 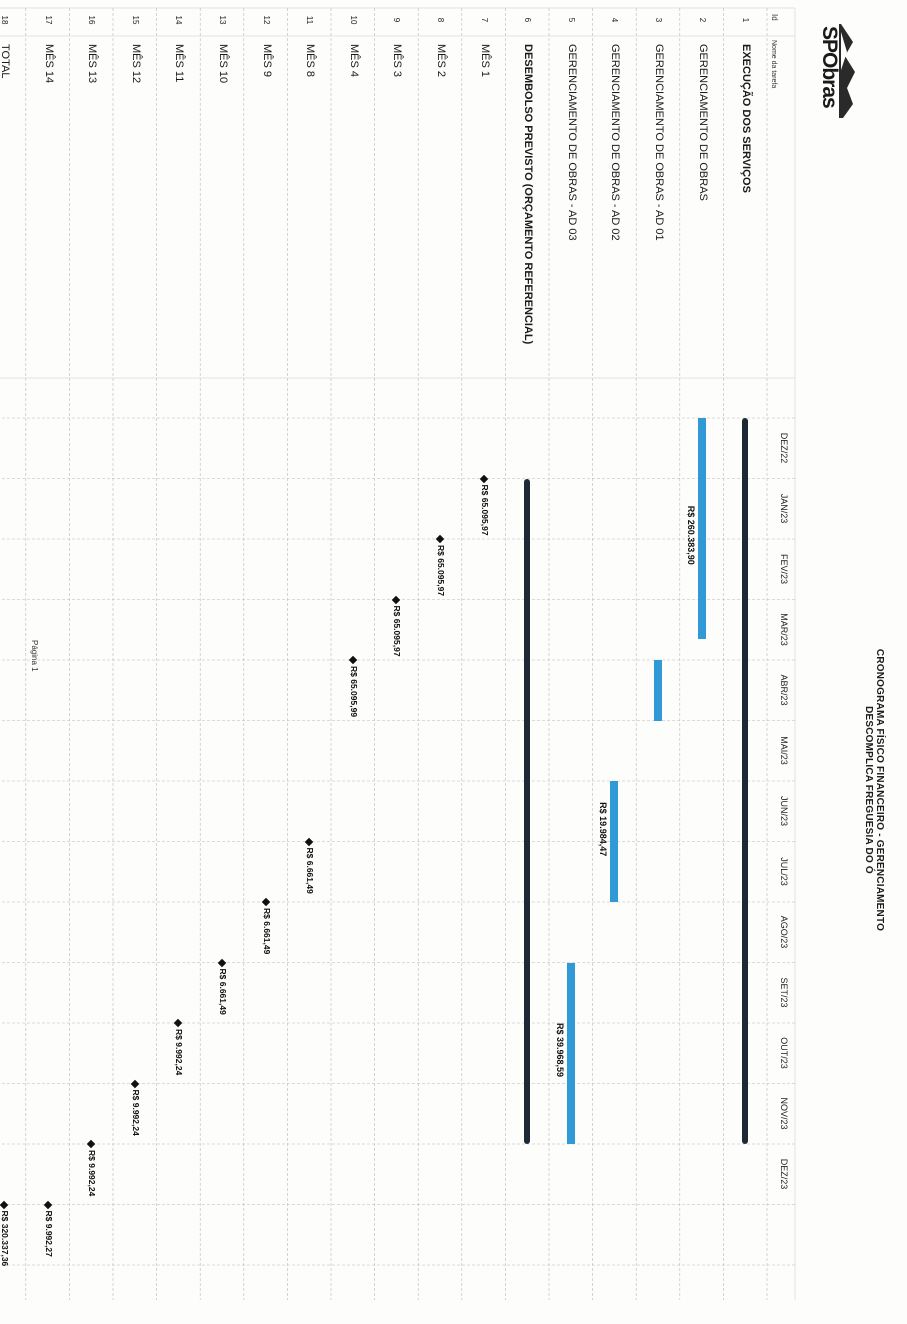 I want to click on row-id: 10, so click(x=353, y=20).